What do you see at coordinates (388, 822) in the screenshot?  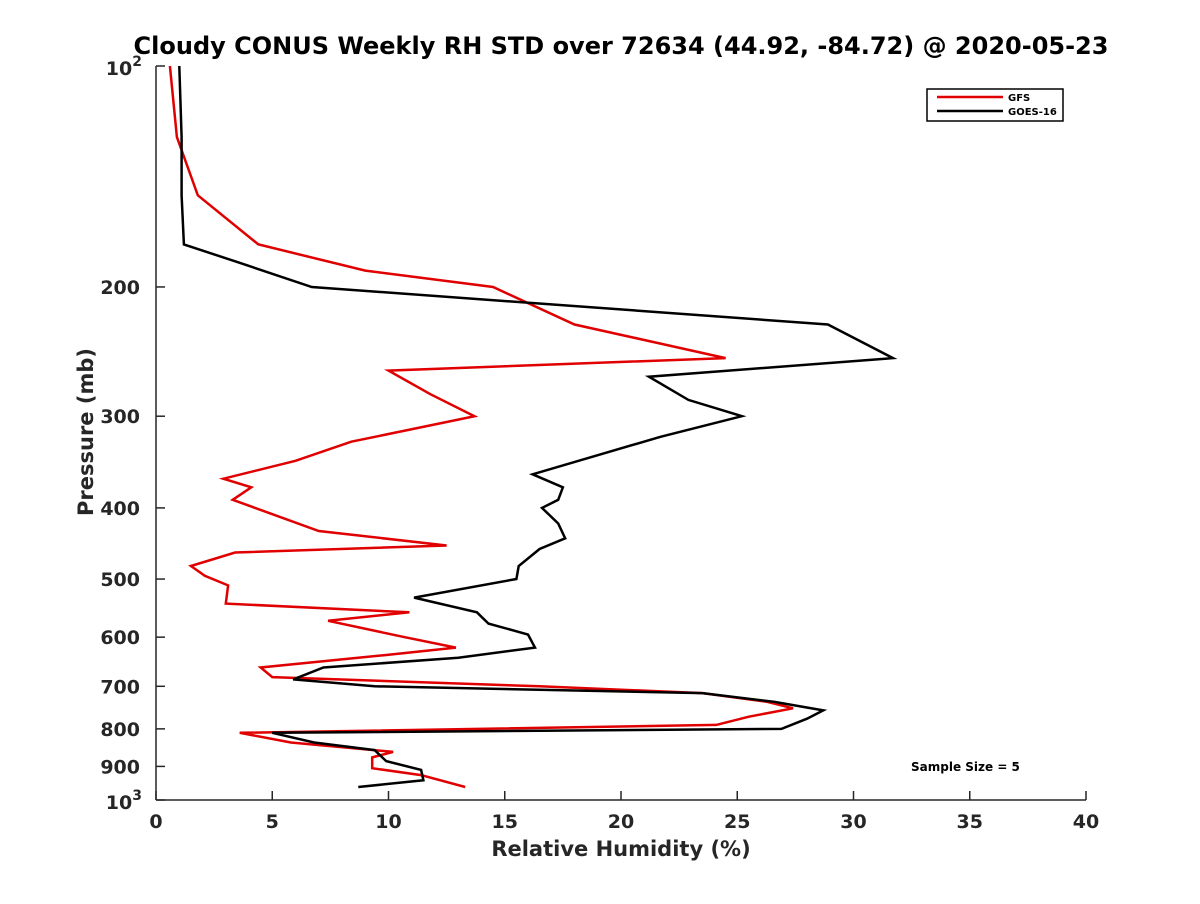 I see `x-tick-label: 10` at bounding box center [388, 822].